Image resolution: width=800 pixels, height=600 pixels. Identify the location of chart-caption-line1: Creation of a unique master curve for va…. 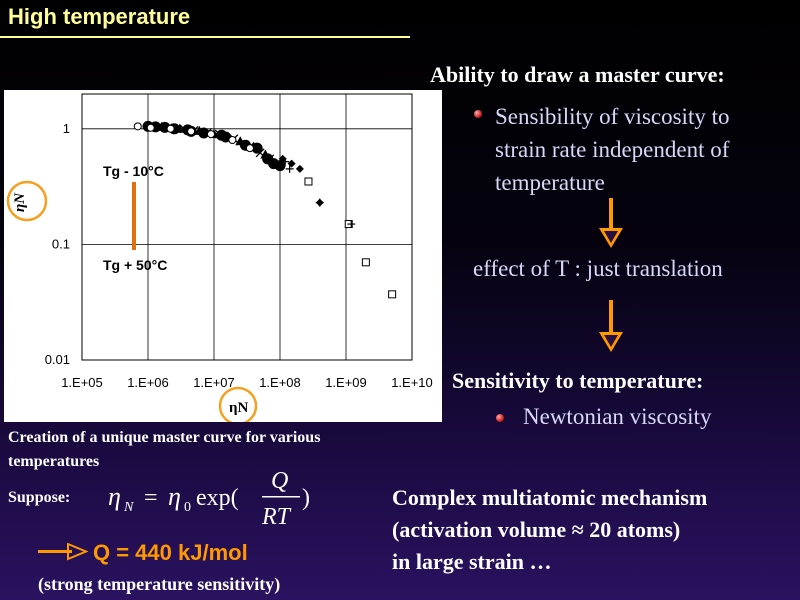
(164, 437).